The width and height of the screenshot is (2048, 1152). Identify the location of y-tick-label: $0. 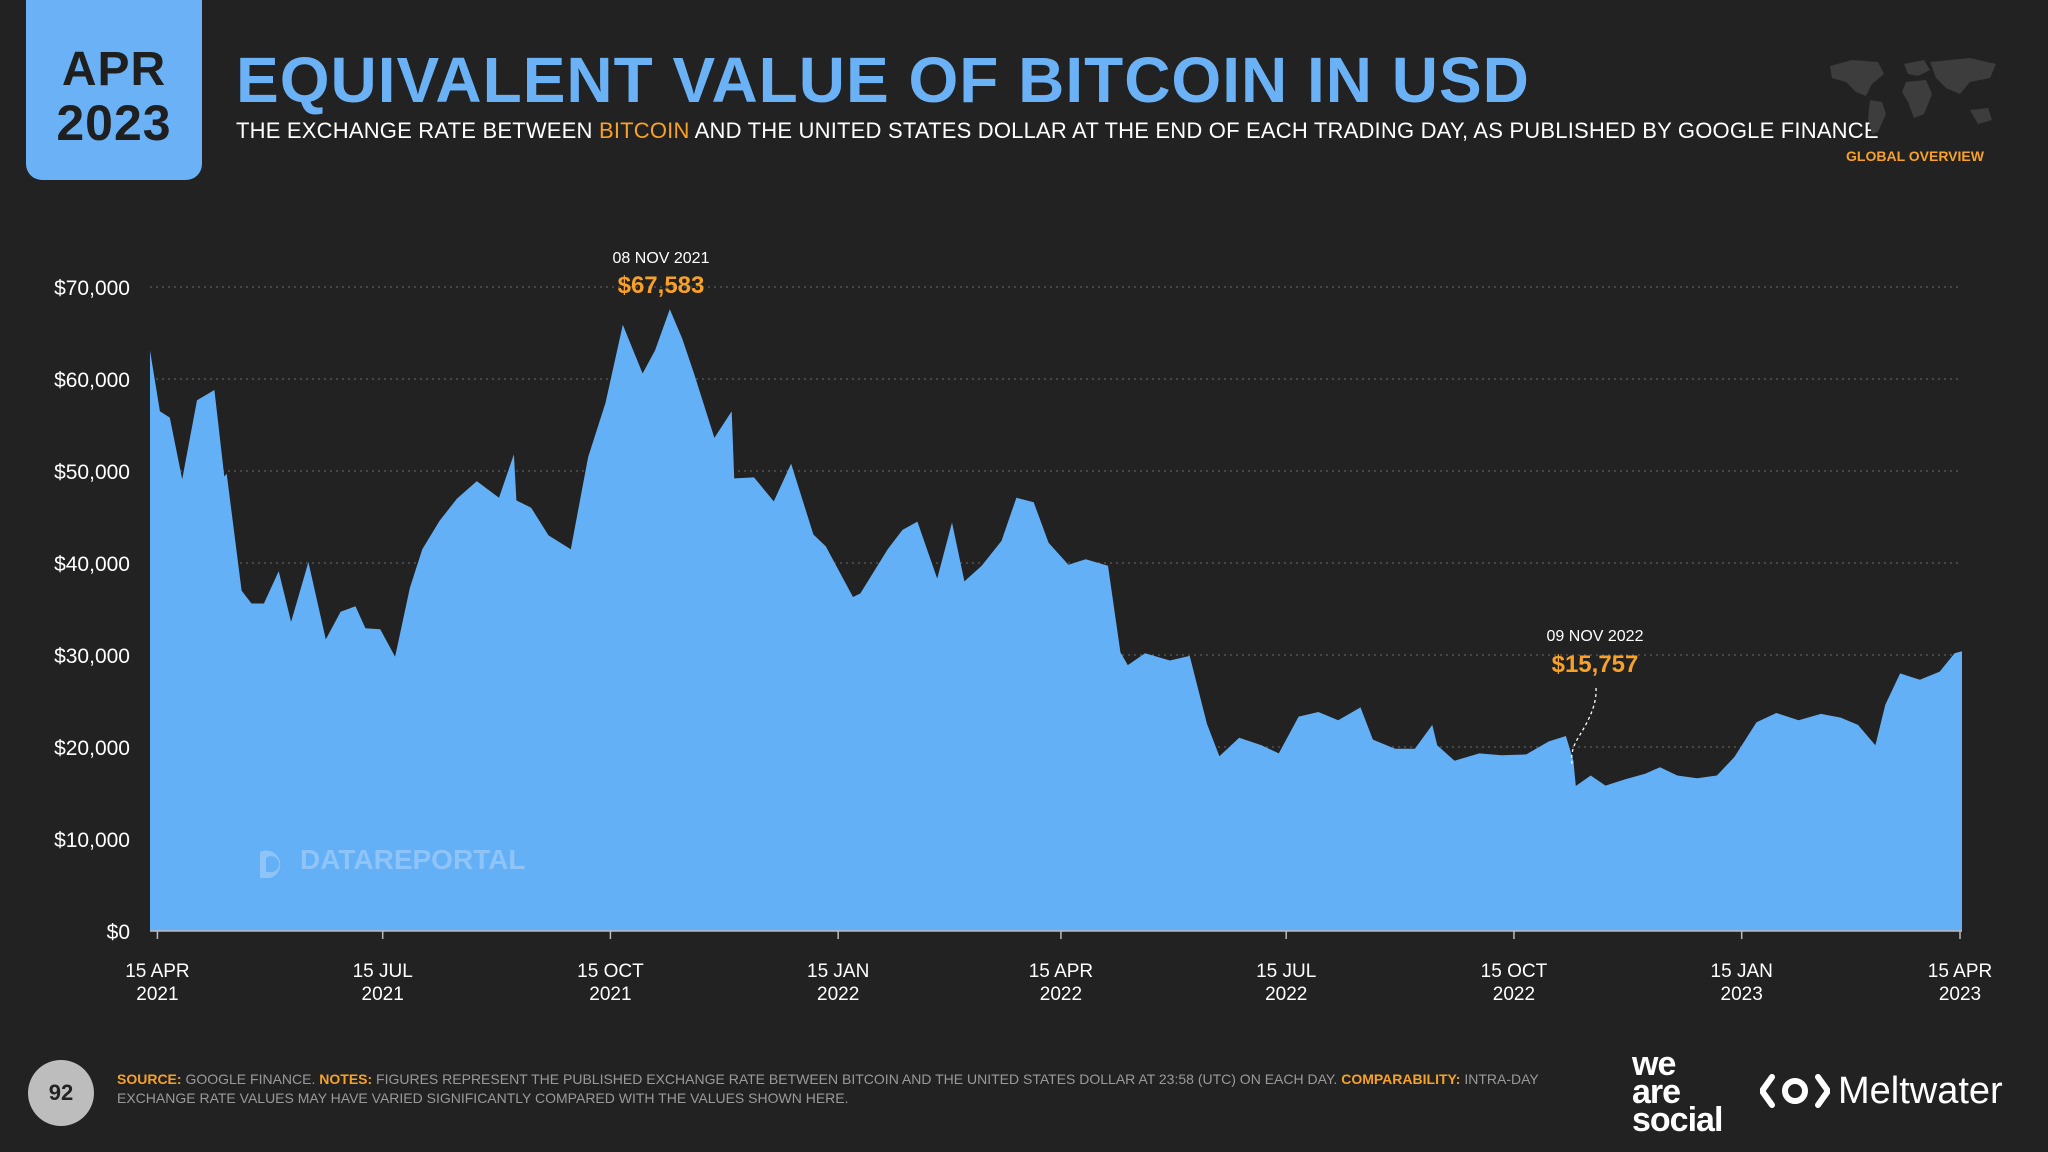
(118, 932).